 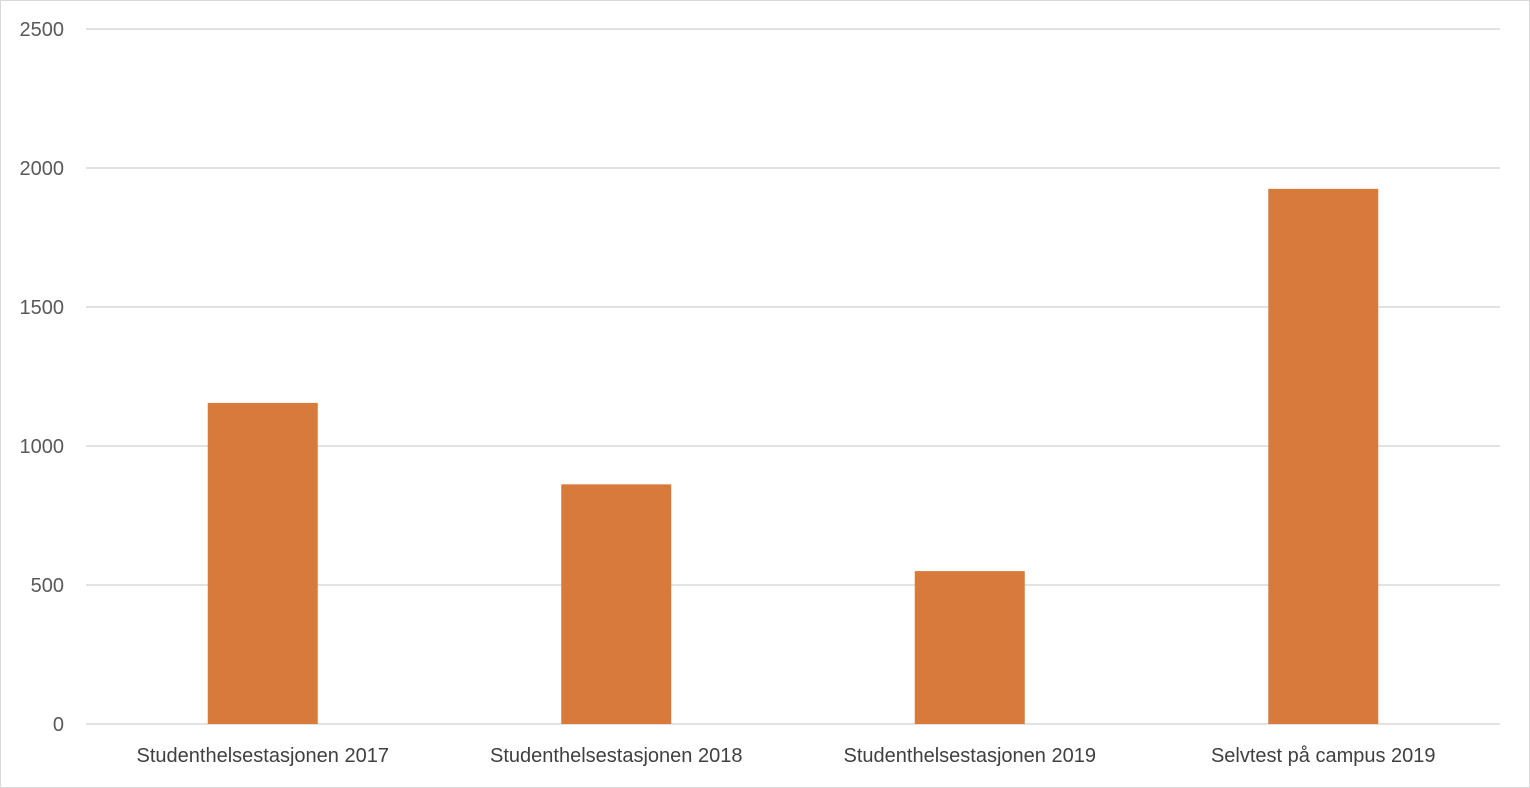 What do you see at coordinates (263, 756) in the screenshot?
I see `x-tick-label: Studenthelsestasjonen 2017` at bounding box center [263, 756].